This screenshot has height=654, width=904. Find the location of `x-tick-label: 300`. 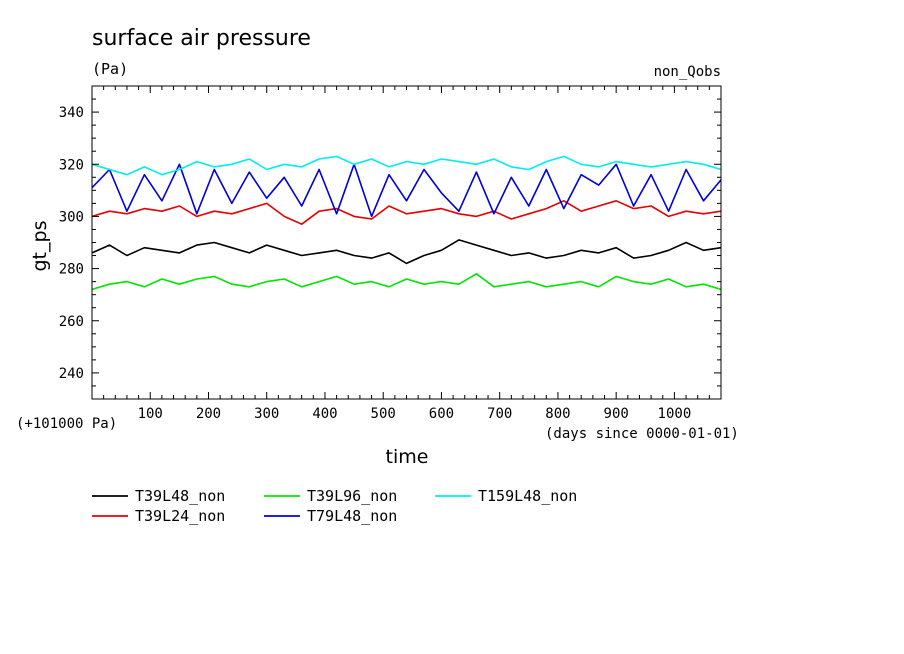

x-tick-label: 300 is located at coordinates (266, 414).